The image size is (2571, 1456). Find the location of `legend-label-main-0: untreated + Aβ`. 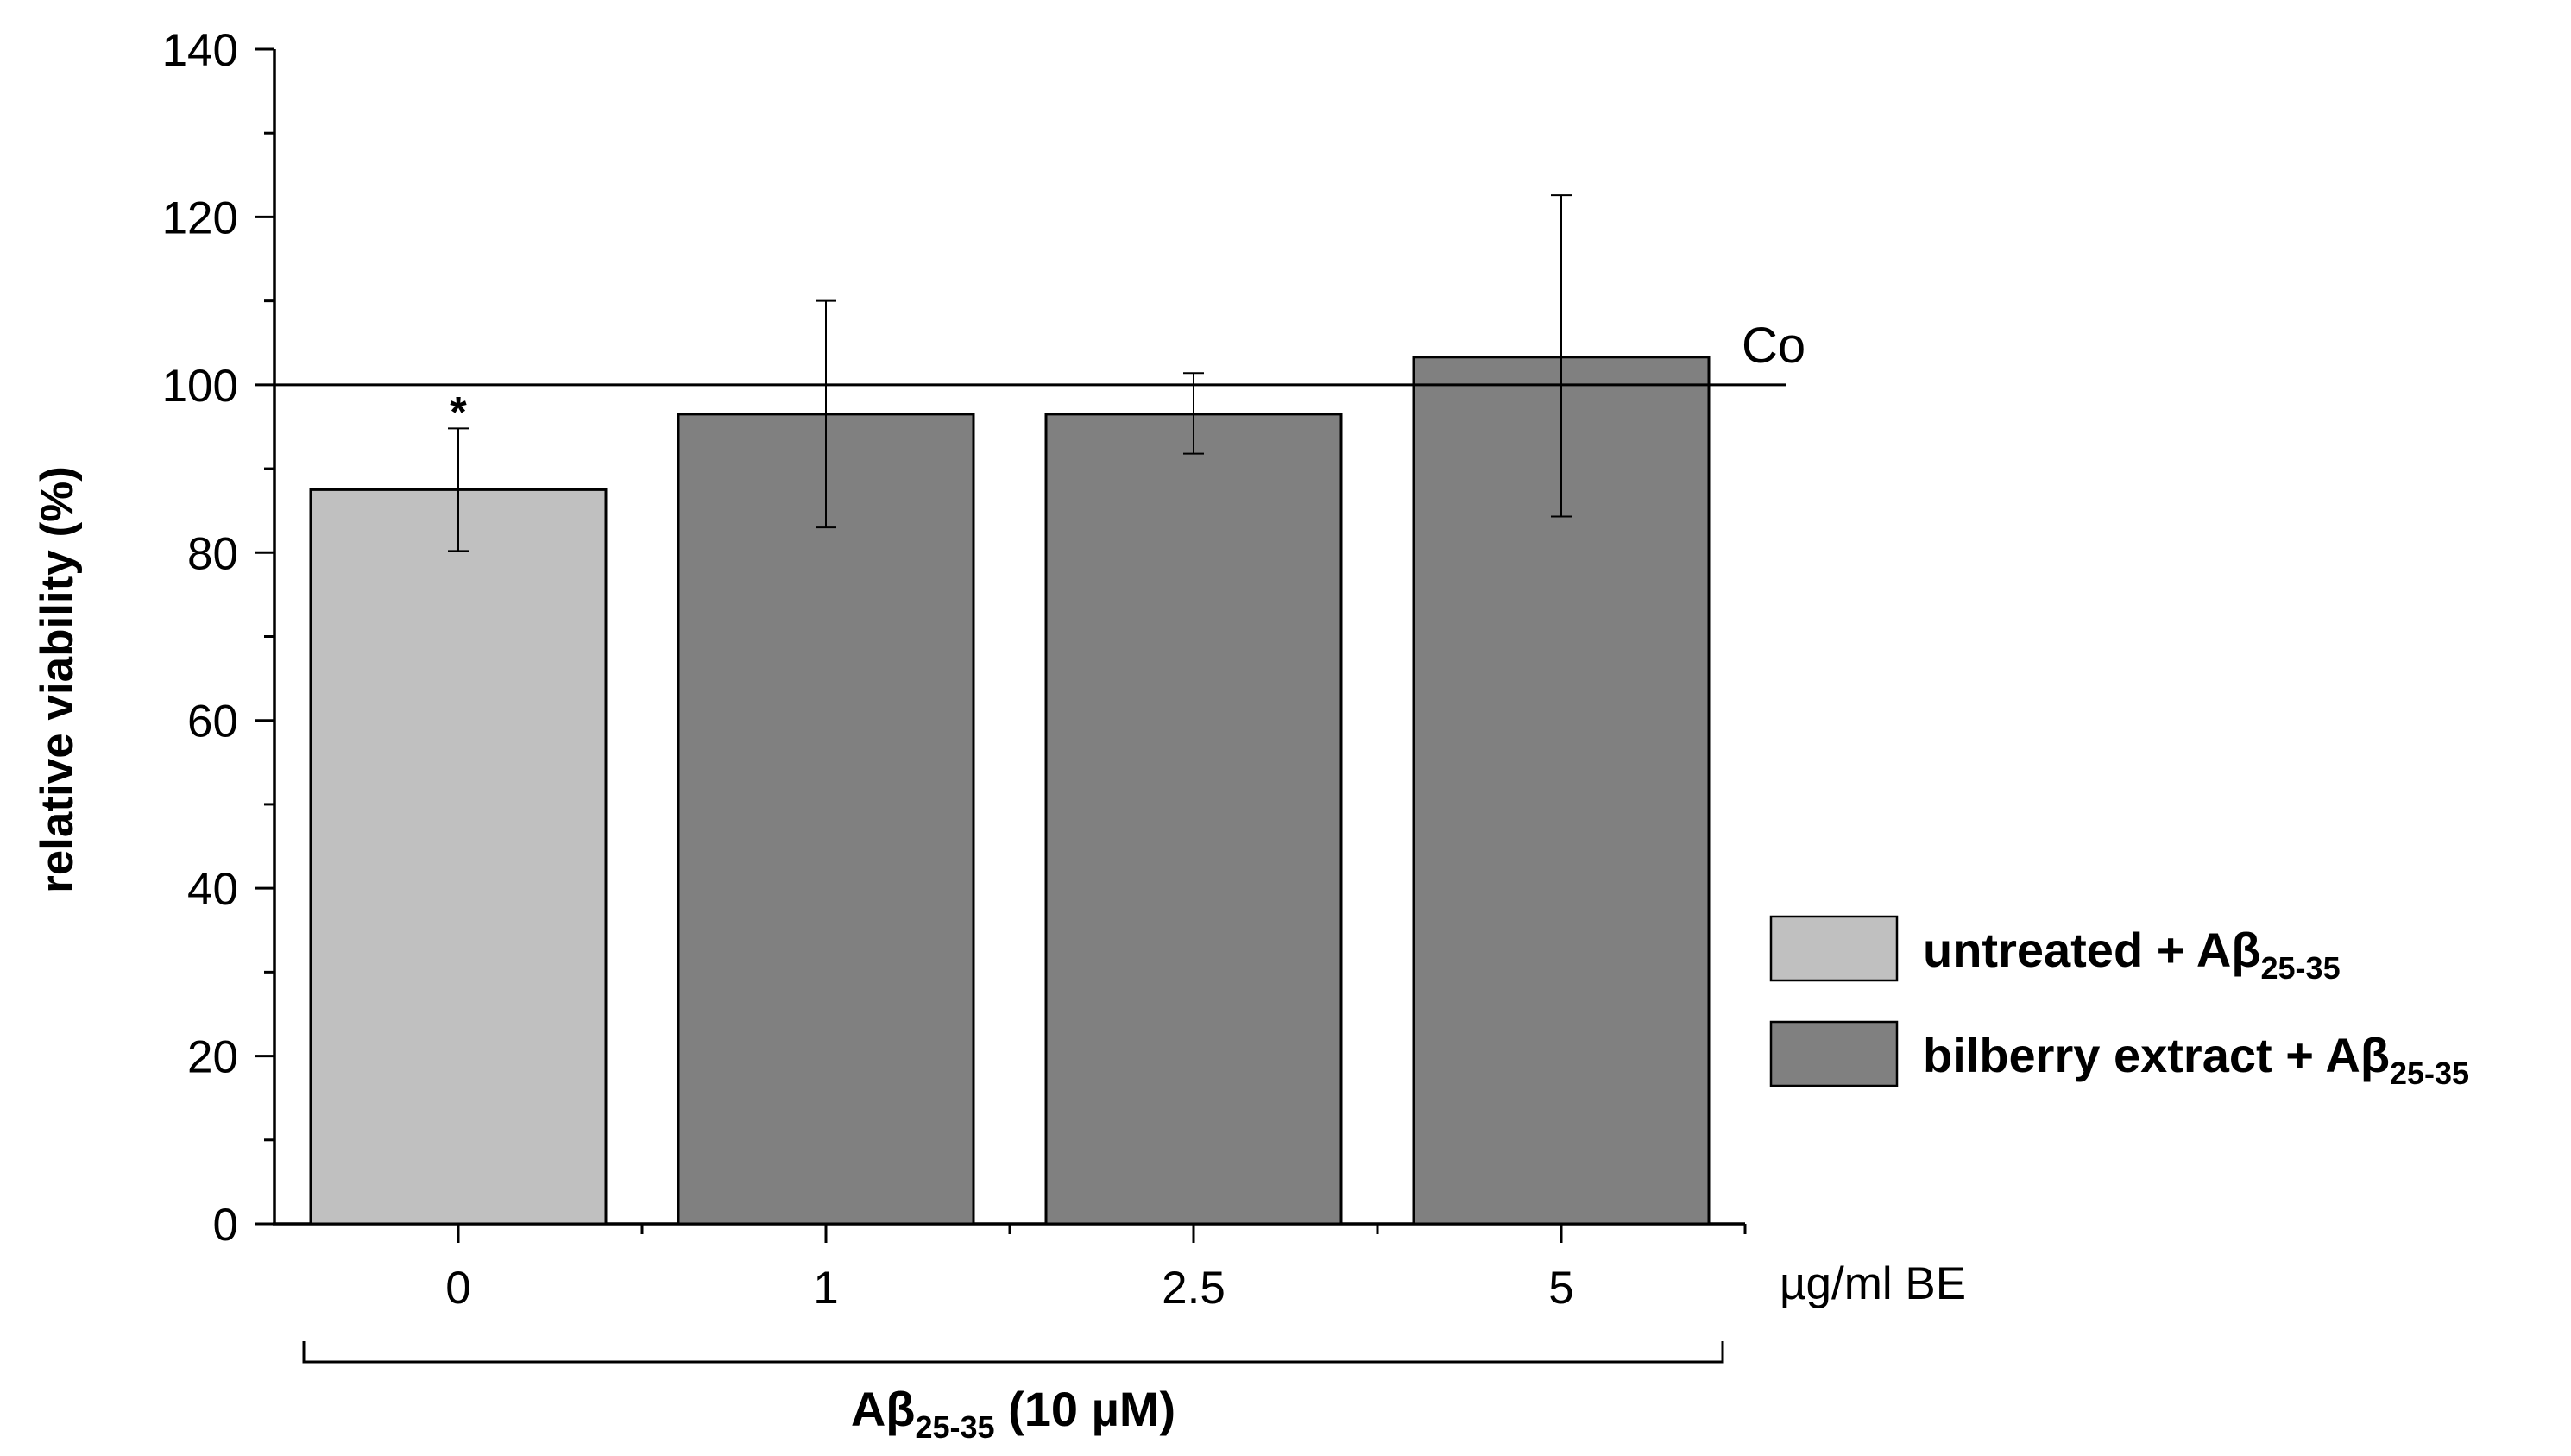

legend-label-main-0: untreated + Aβ is located at coordinates (2092, 950).